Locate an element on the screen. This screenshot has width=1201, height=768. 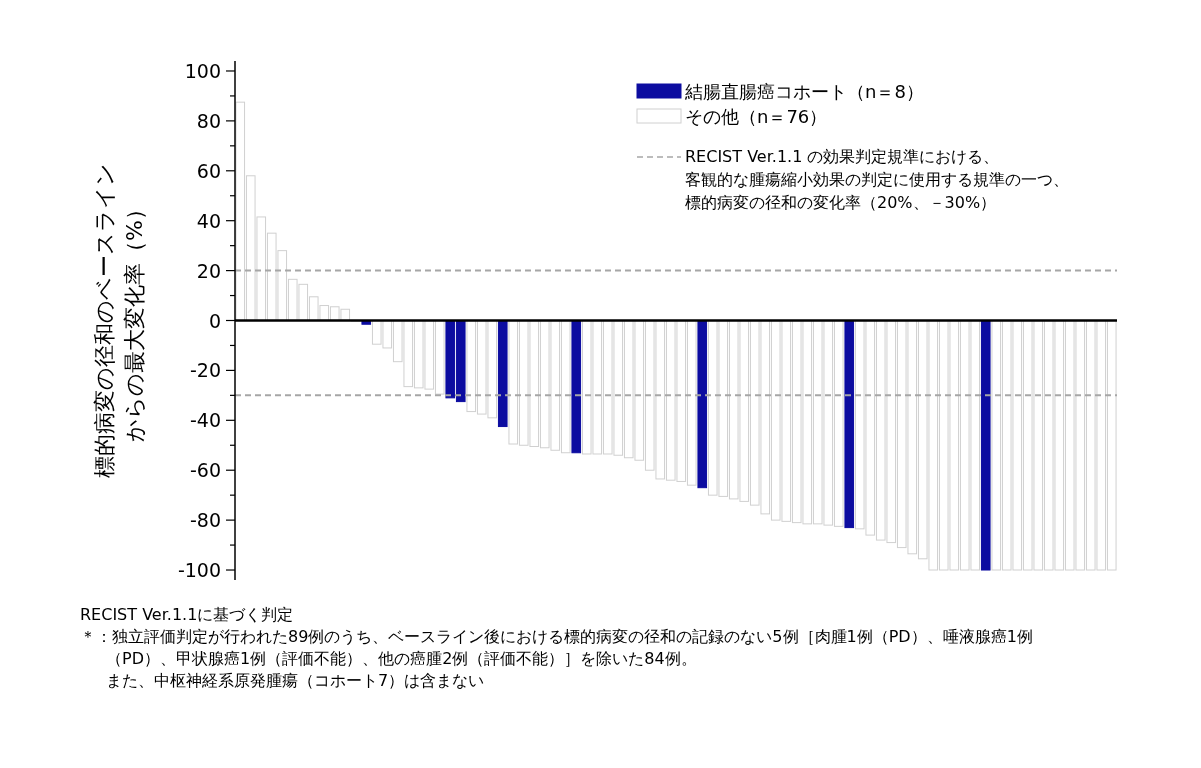
y-tick-label: -80 is located at coordinates (205, 520).